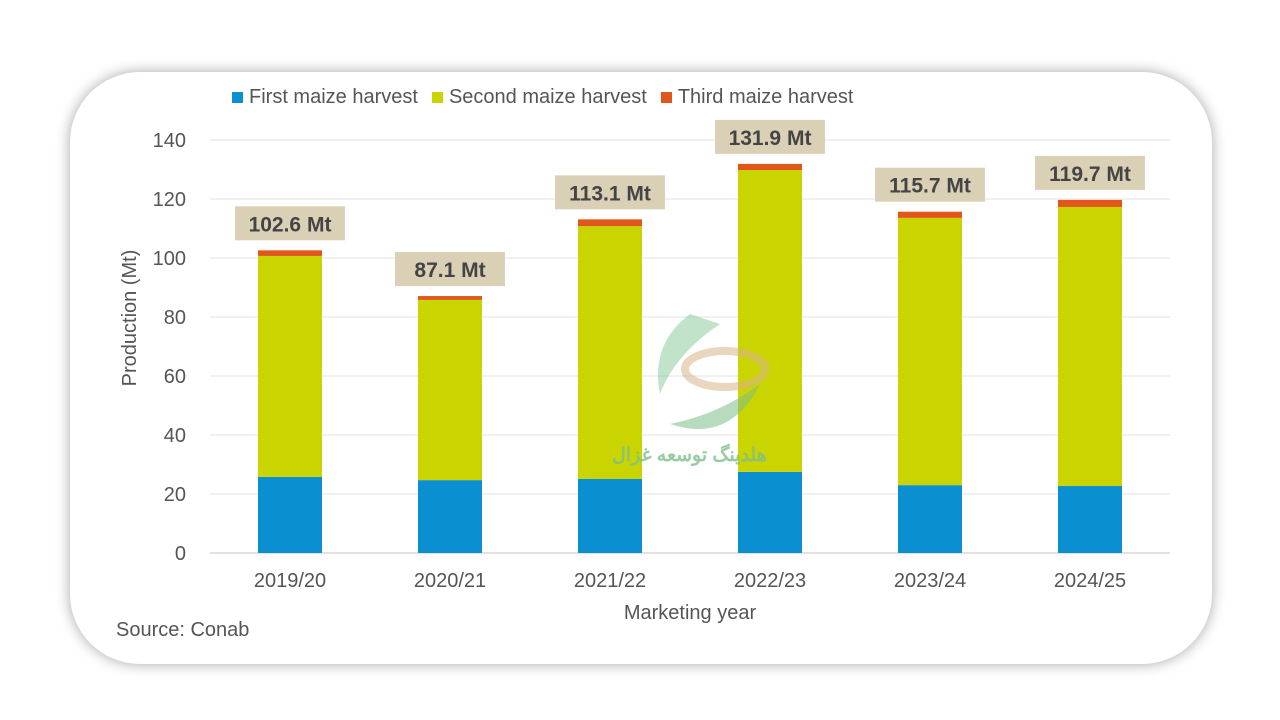 This screenshot has height=720, width=1280. I want to click on source-note: Source: Conab, so click(183, 630).